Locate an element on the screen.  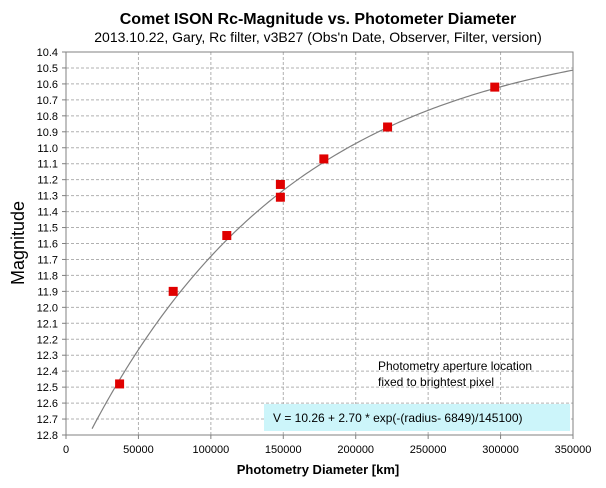
y-tick-label: 11.7 is located at coordinates (47, 260).